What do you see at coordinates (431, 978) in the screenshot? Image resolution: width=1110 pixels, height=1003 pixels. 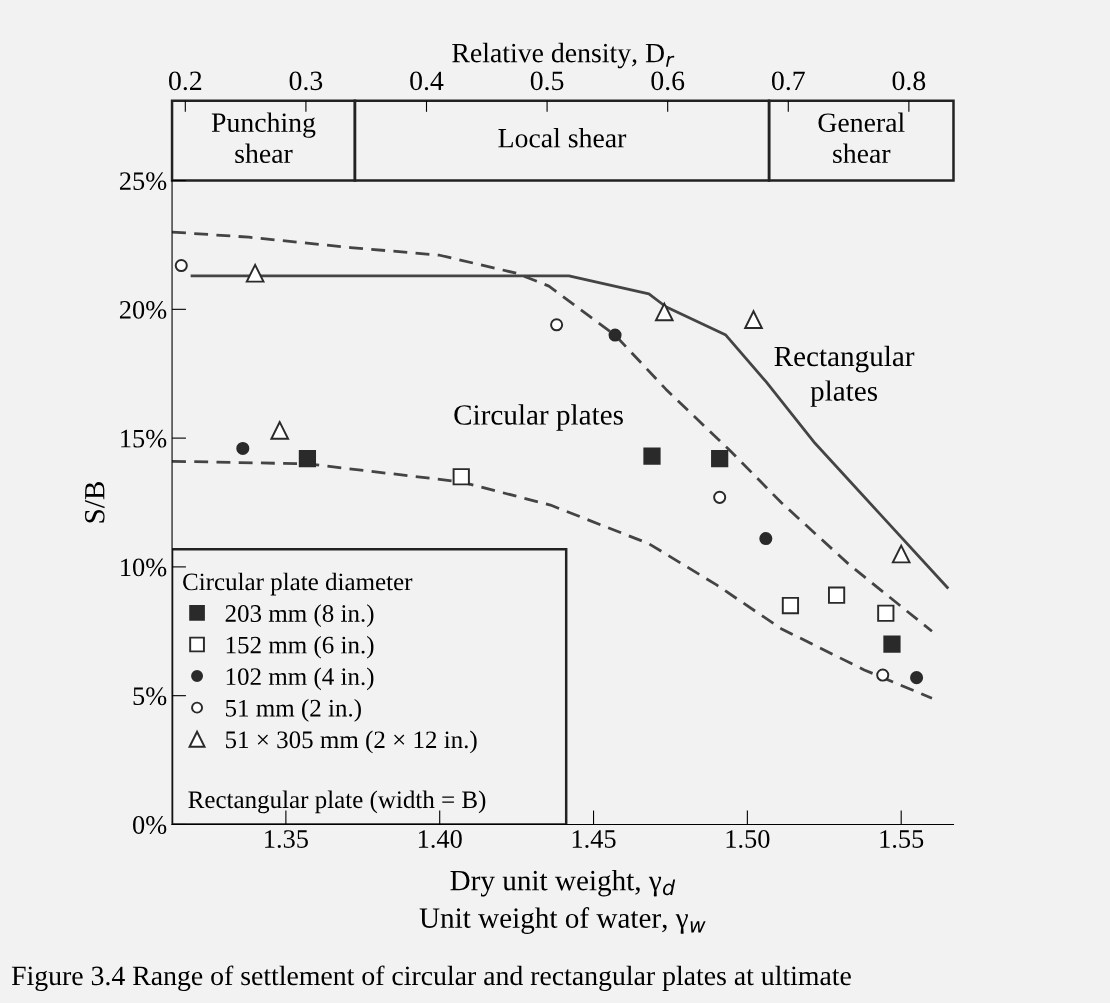 I see `text: Figure 3.4 Range of settlement of circular and rectangular plates at ultimate` at bounding box center [431, 978].